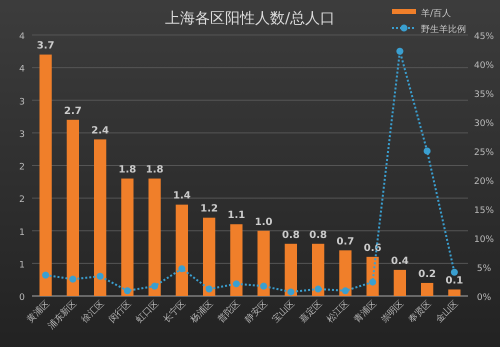  What do you see at coordinates (484, 269) in the screenshot?
I see `y2-tick-label: 5%` at bounding box center [484, 269].